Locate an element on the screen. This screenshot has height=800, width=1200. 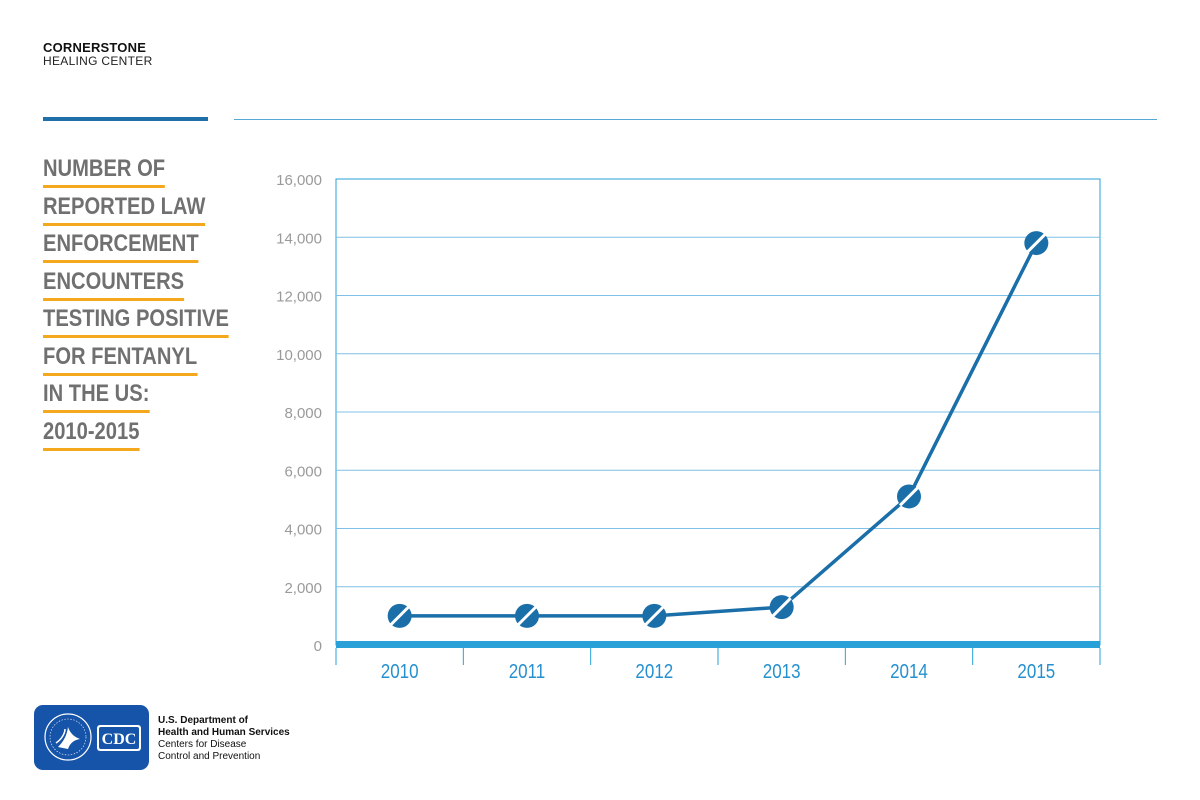
title-rule is located at coordinates (125, 119).